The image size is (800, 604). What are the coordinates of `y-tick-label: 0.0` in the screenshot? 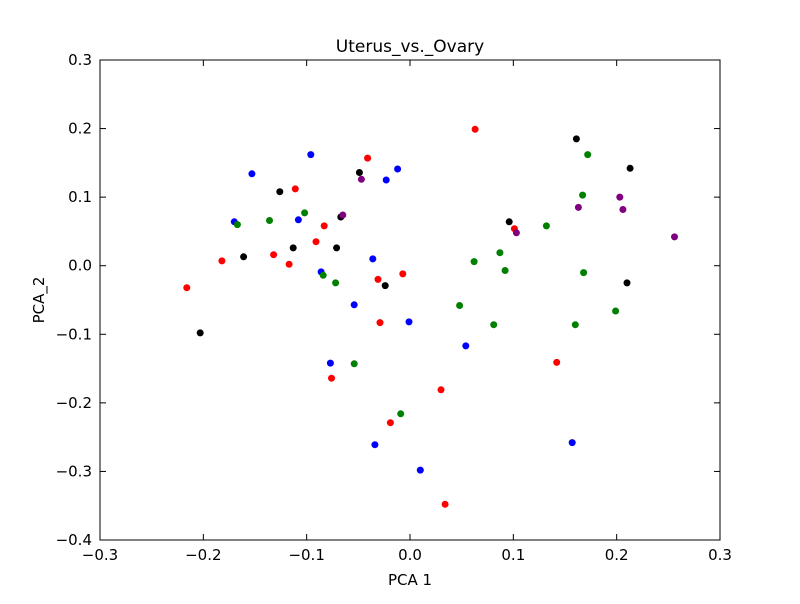 It's located at (80, 266).